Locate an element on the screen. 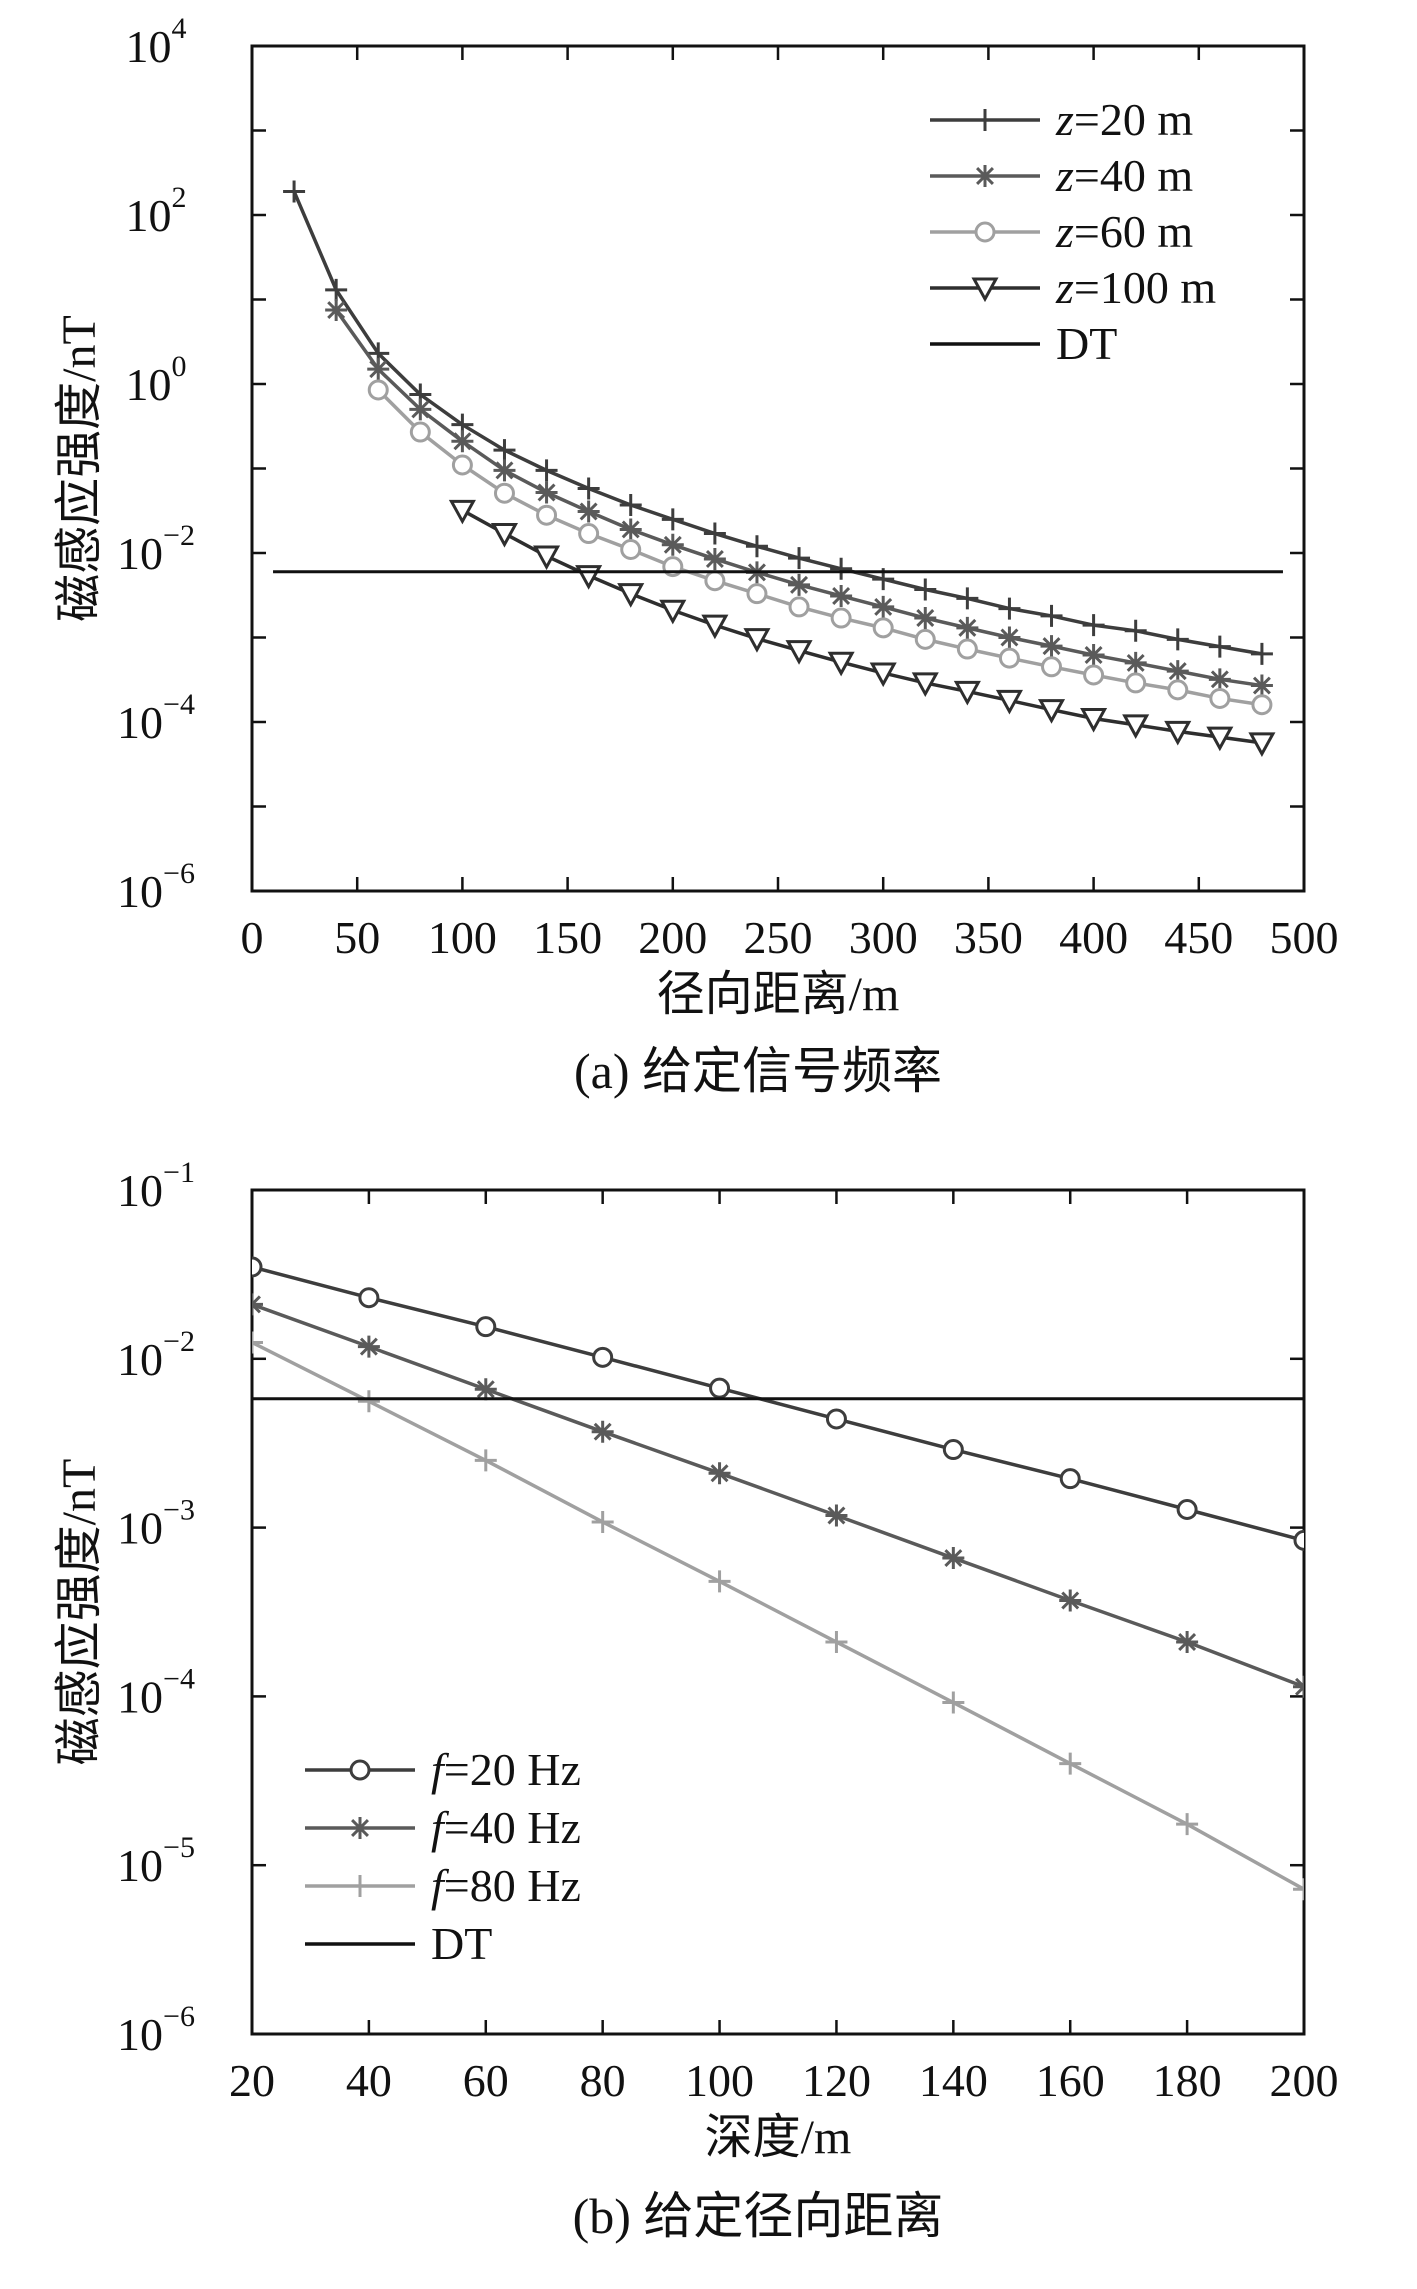 The width and height of the screenshot is (1417, 2289). series-z-20-m is located at coordinates (778, 422).